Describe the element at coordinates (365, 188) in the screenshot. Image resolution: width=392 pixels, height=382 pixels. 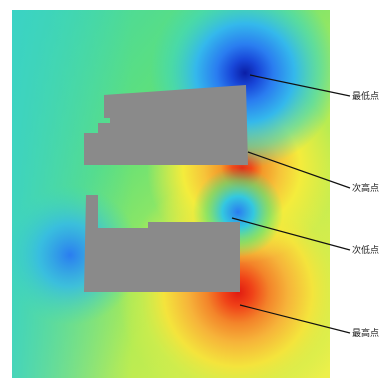
I see `callout-label-2: 次高点` at that location.